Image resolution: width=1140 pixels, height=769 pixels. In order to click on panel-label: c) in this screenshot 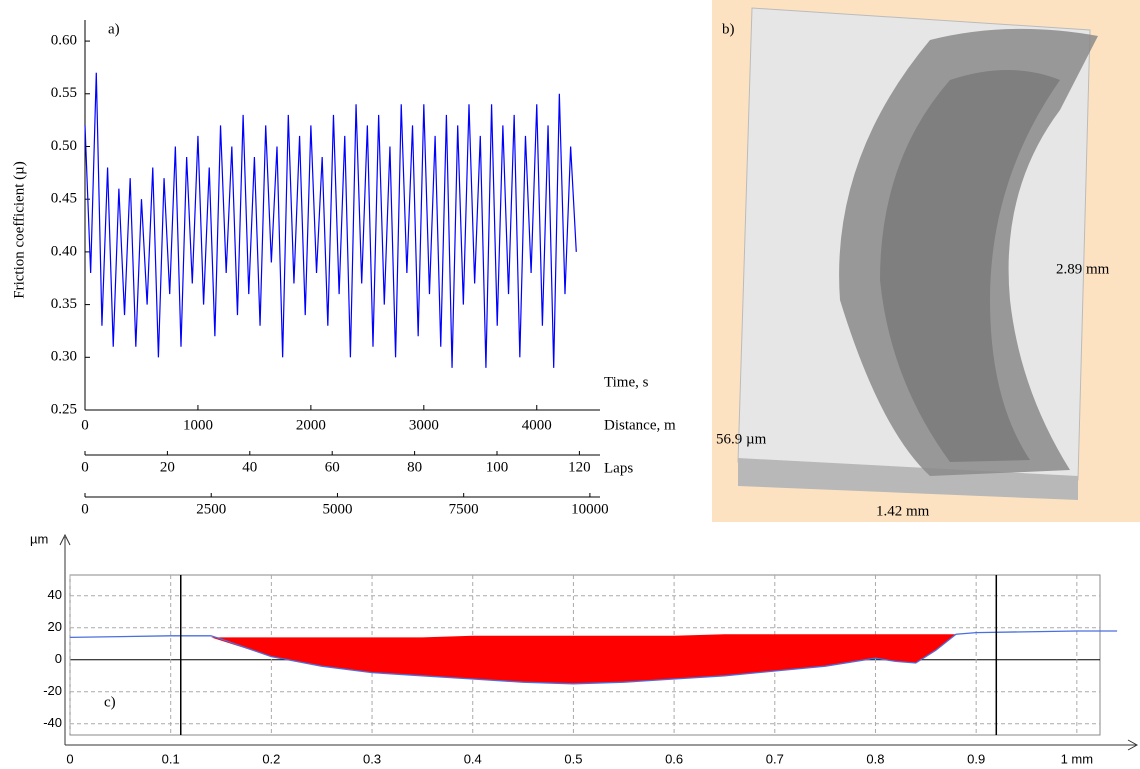, I will do `click(110, 702)`.